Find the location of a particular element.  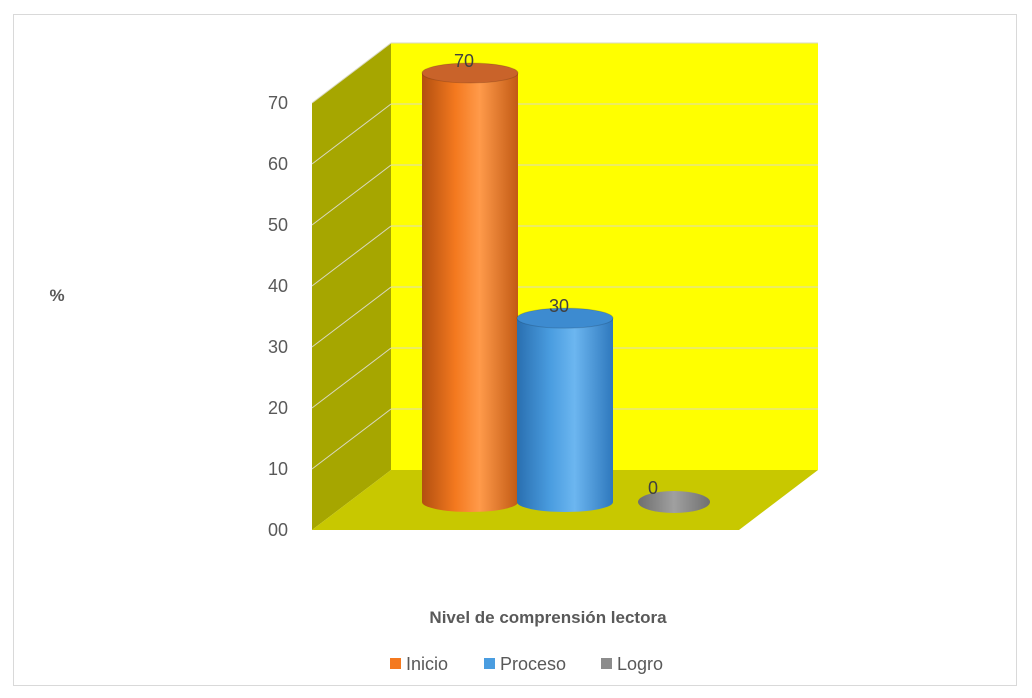

y-tick-label: 60 is located at coordinates (278, 164).